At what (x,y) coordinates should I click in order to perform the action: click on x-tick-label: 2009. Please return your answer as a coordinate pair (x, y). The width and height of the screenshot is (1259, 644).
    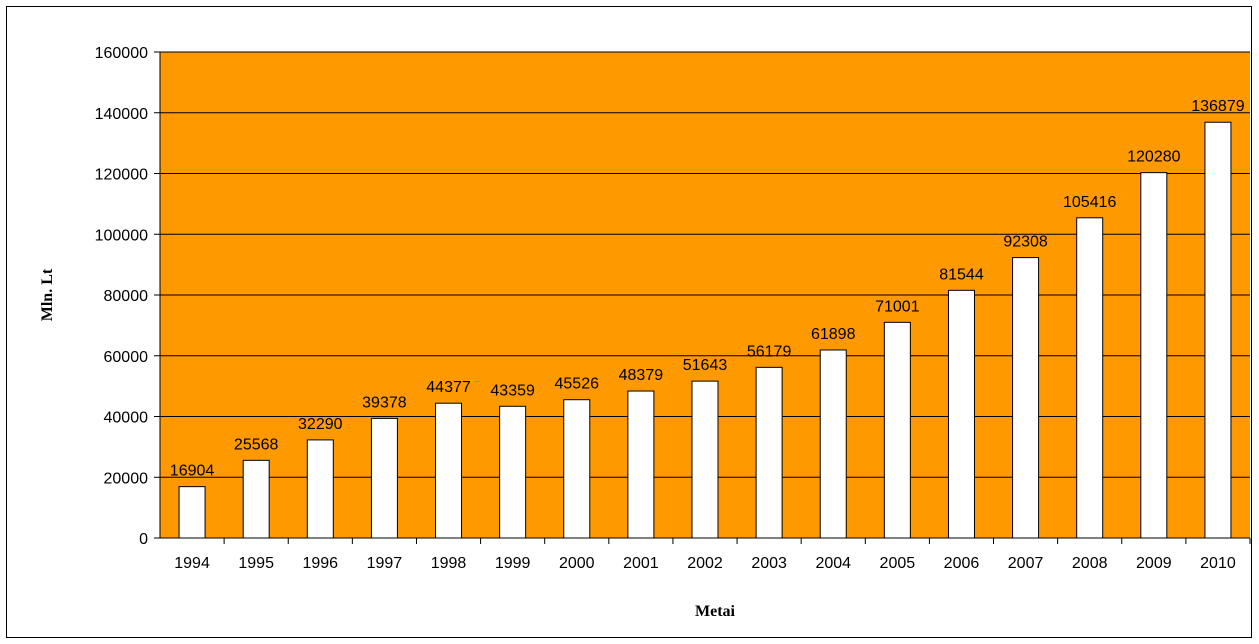
    Looking at the image, I should click on (1154, 563).